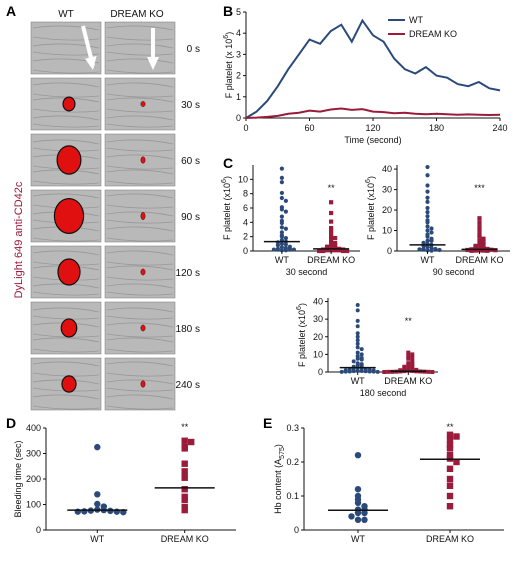 This screenshot has height=577, width=520. What do you see at coordinates (69, 384) in the screenshot?
I see `platelet-clot` at bounding box center [69, 384].